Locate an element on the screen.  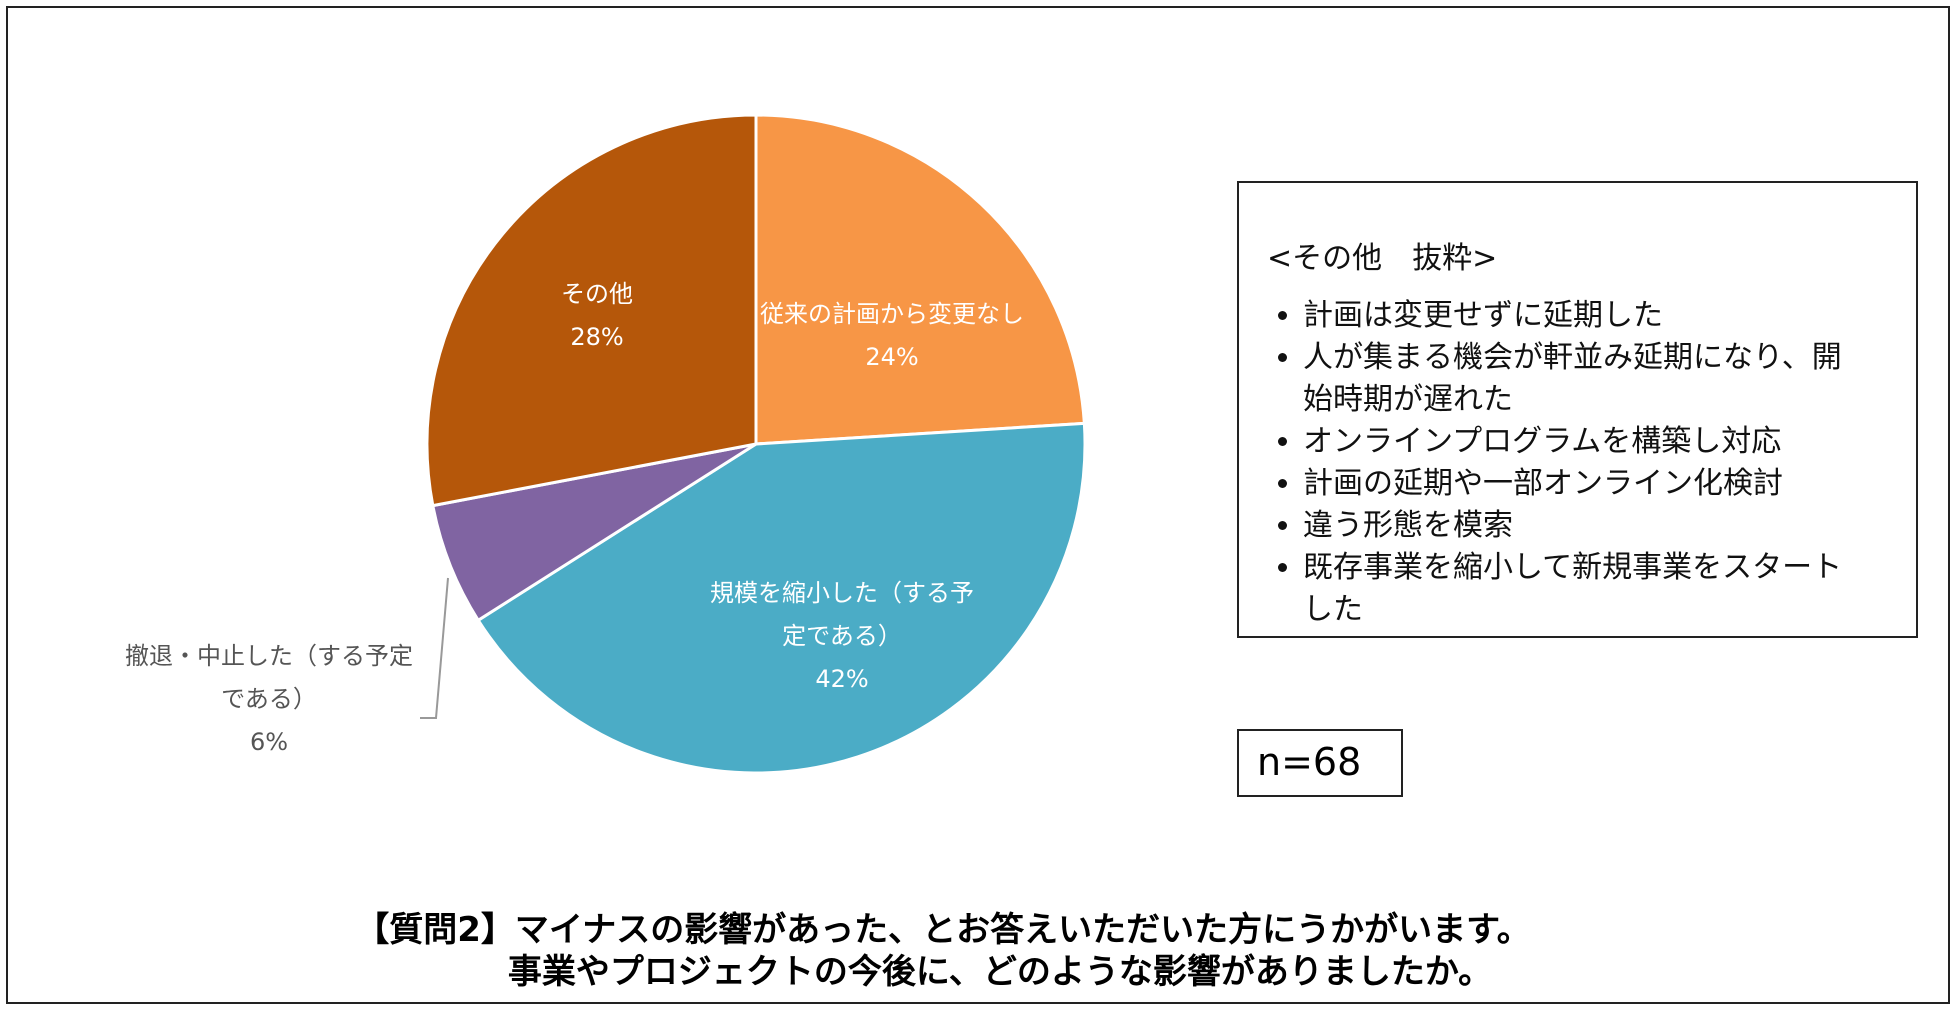
note-item: 人が集まる機会が軒並み延期になり、開始時期が遅れた is located at coordinates (1583, 379).